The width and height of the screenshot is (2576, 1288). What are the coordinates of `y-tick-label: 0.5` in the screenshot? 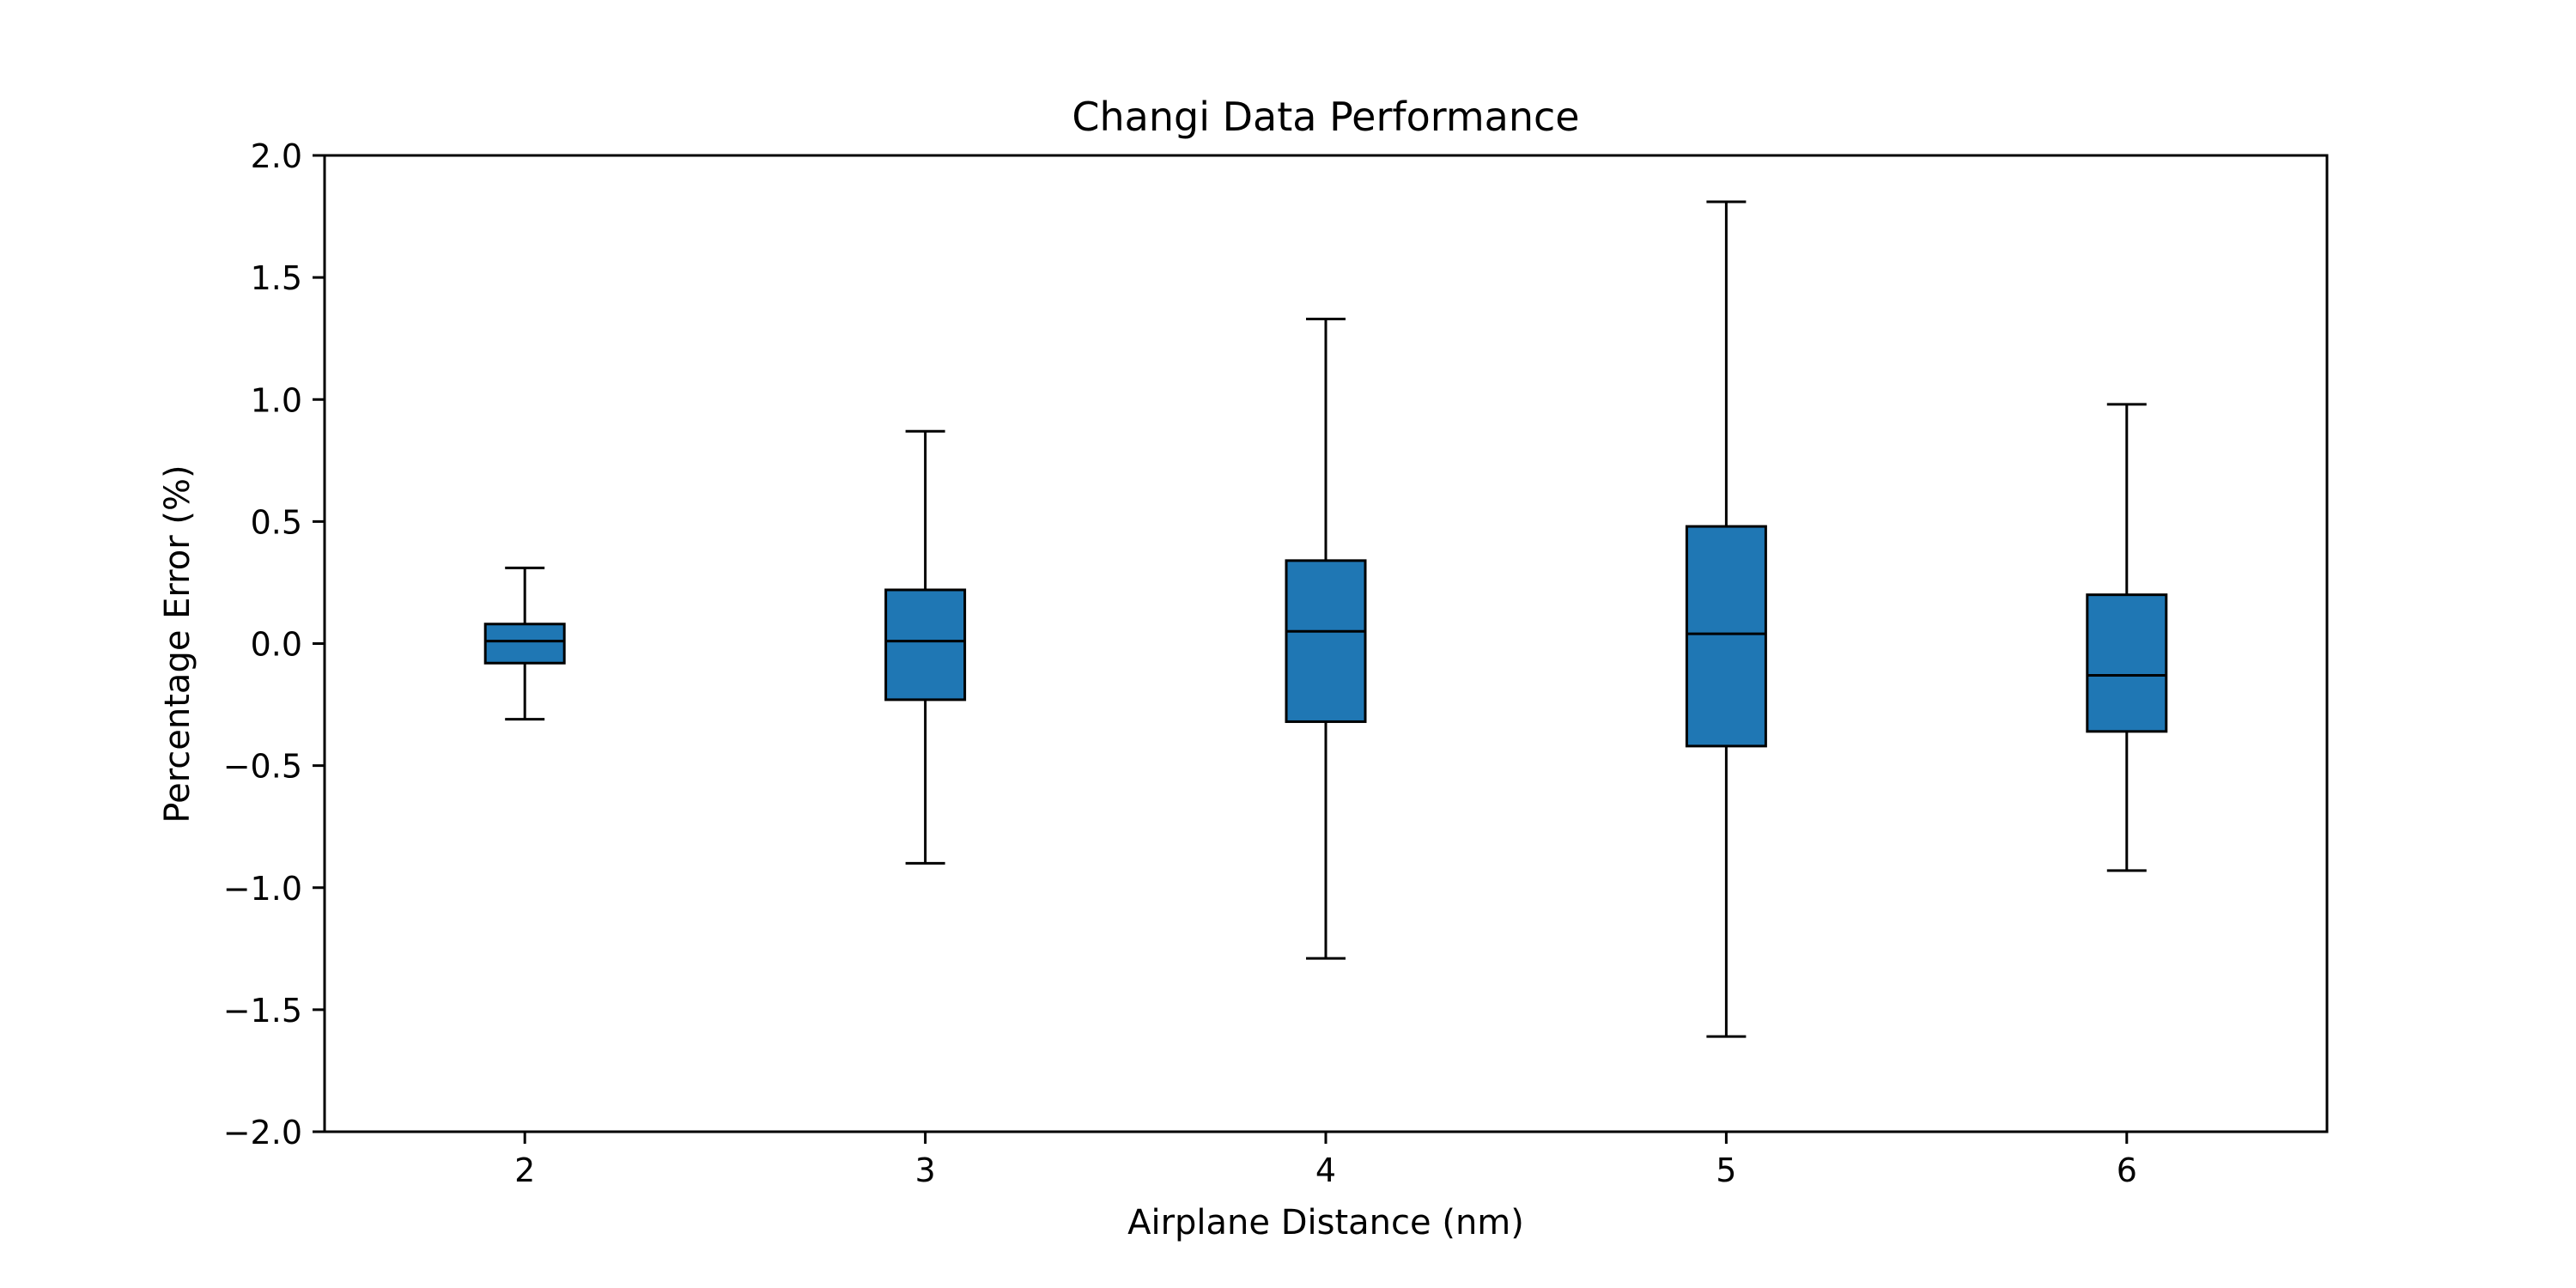 It's located at (276, 522).